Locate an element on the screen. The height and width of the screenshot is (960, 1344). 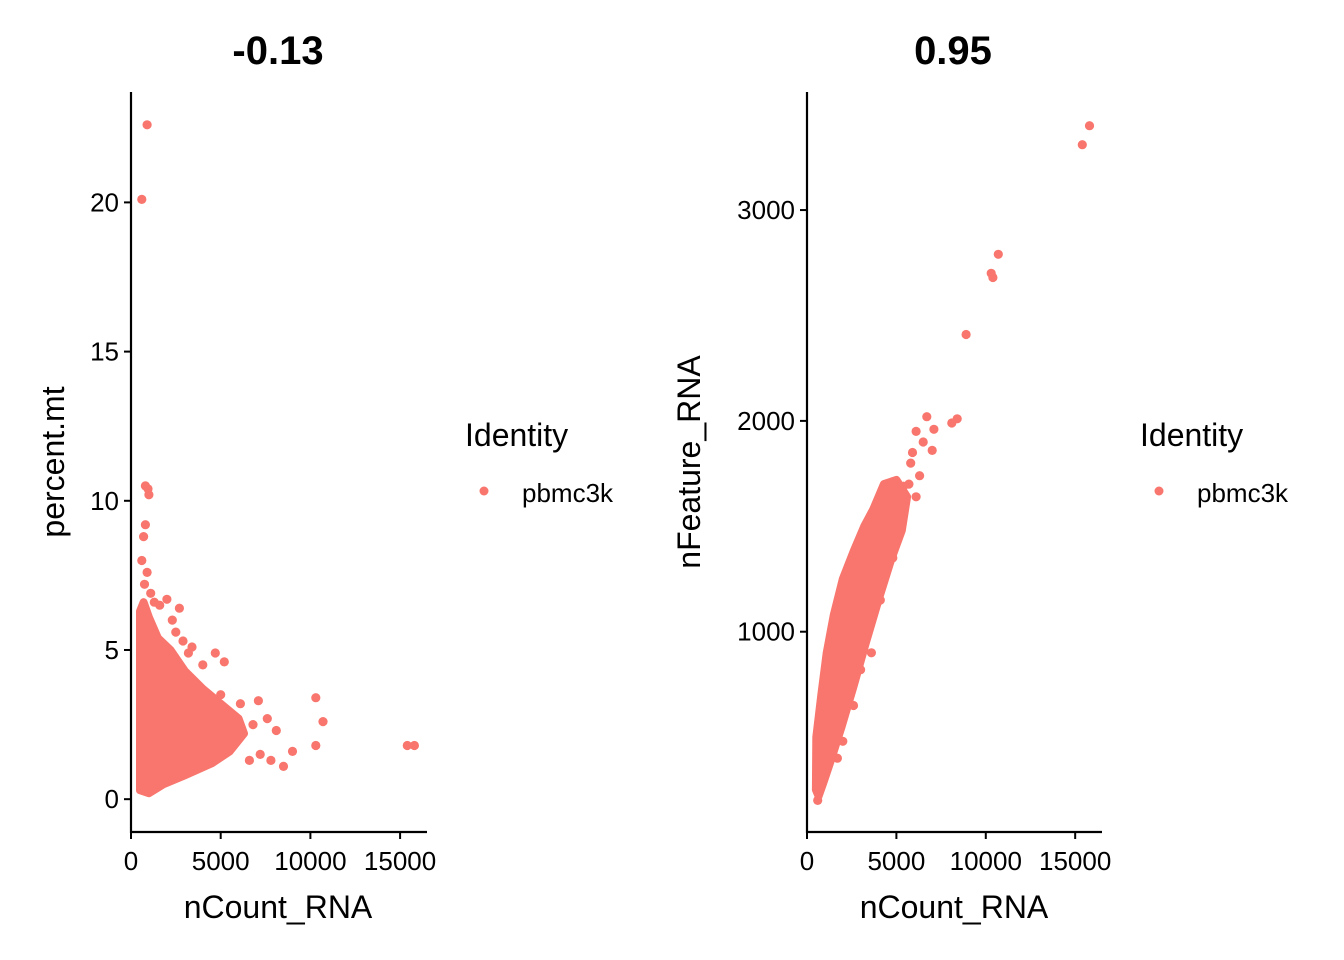
chart-title: 0.95 is located at coordinates (953, 51).